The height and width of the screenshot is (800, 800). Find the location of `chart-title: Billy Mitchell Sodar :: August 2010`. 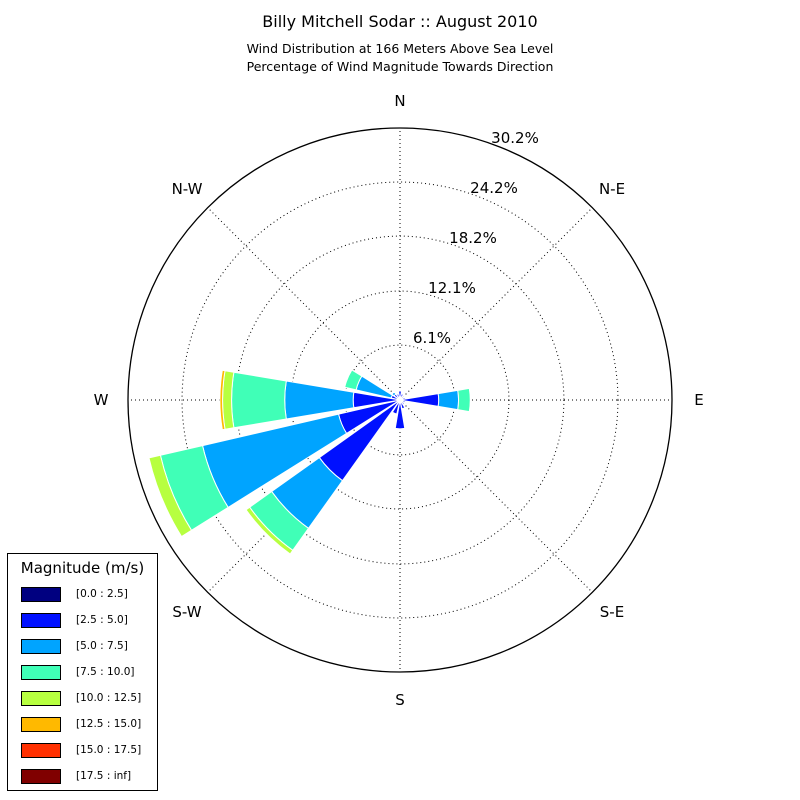

chart-title: Billy Mitchell Sodar :: August 2010 is located at coordinates (400, 21).